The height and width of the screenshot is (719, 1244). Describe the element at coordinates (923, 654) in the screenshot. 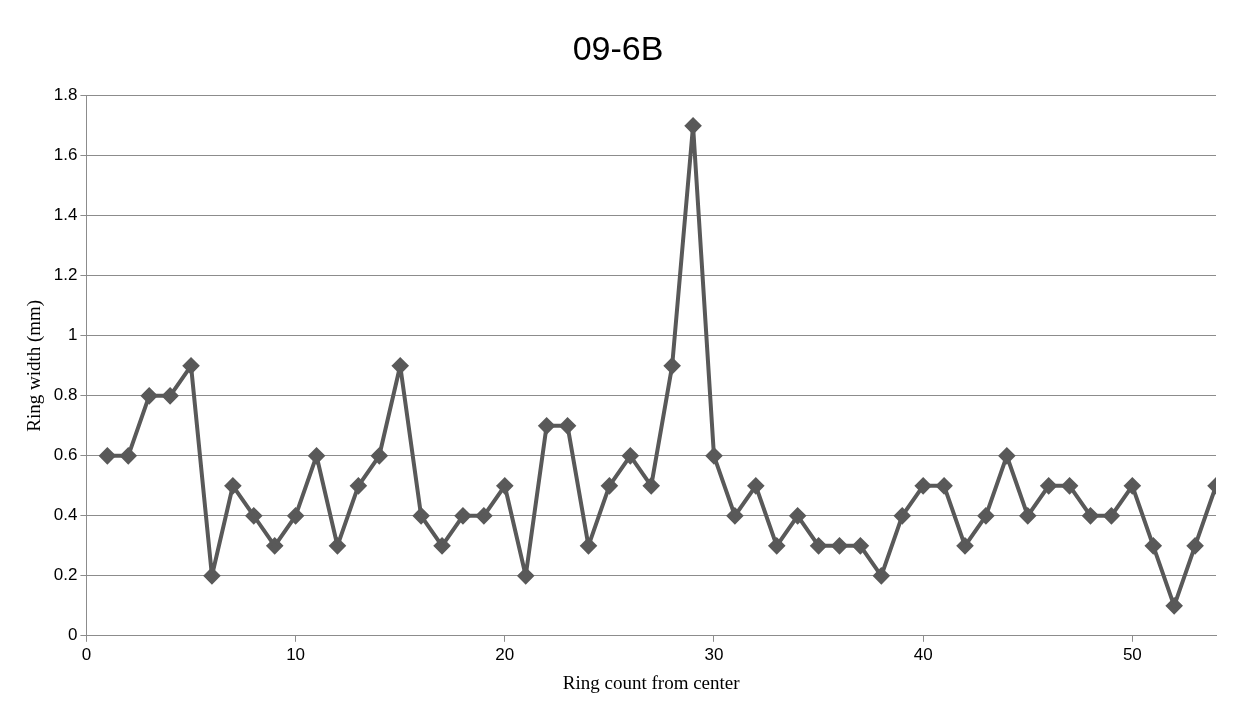

I see `x-tick-label: 40` at that location.